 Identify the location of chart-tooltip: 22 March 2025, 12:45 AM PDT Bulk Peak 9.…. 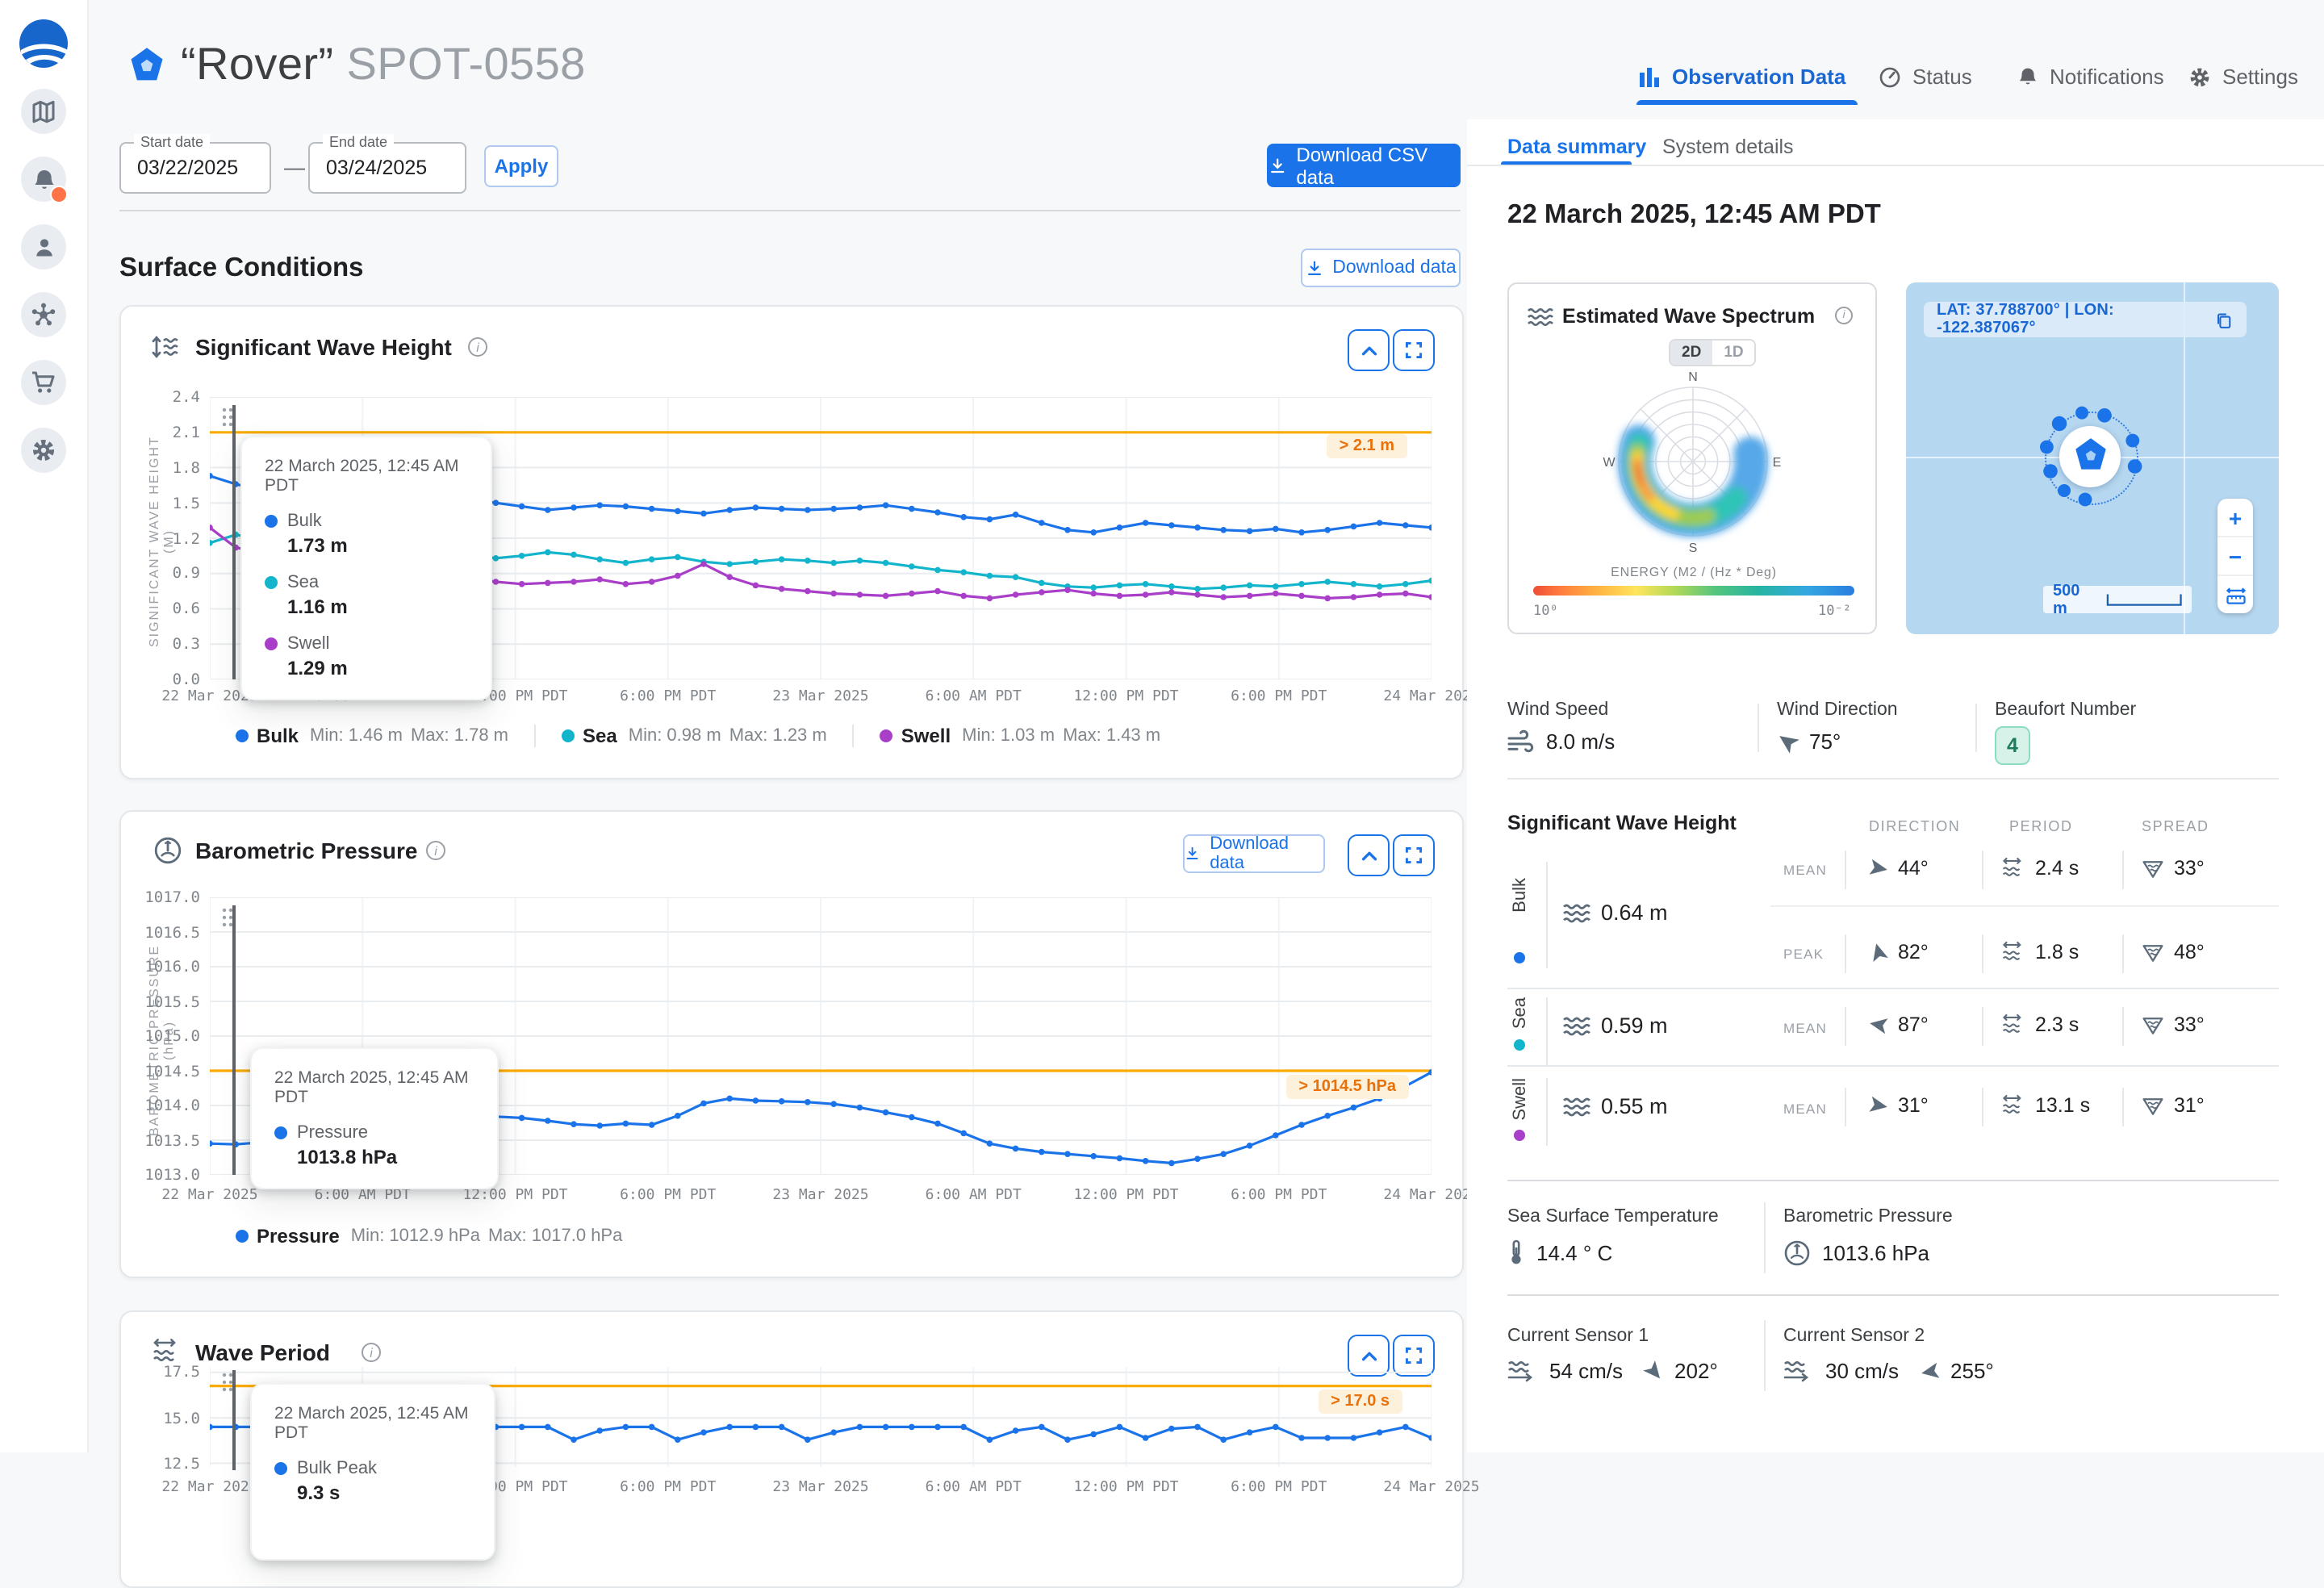
(372, 1472).